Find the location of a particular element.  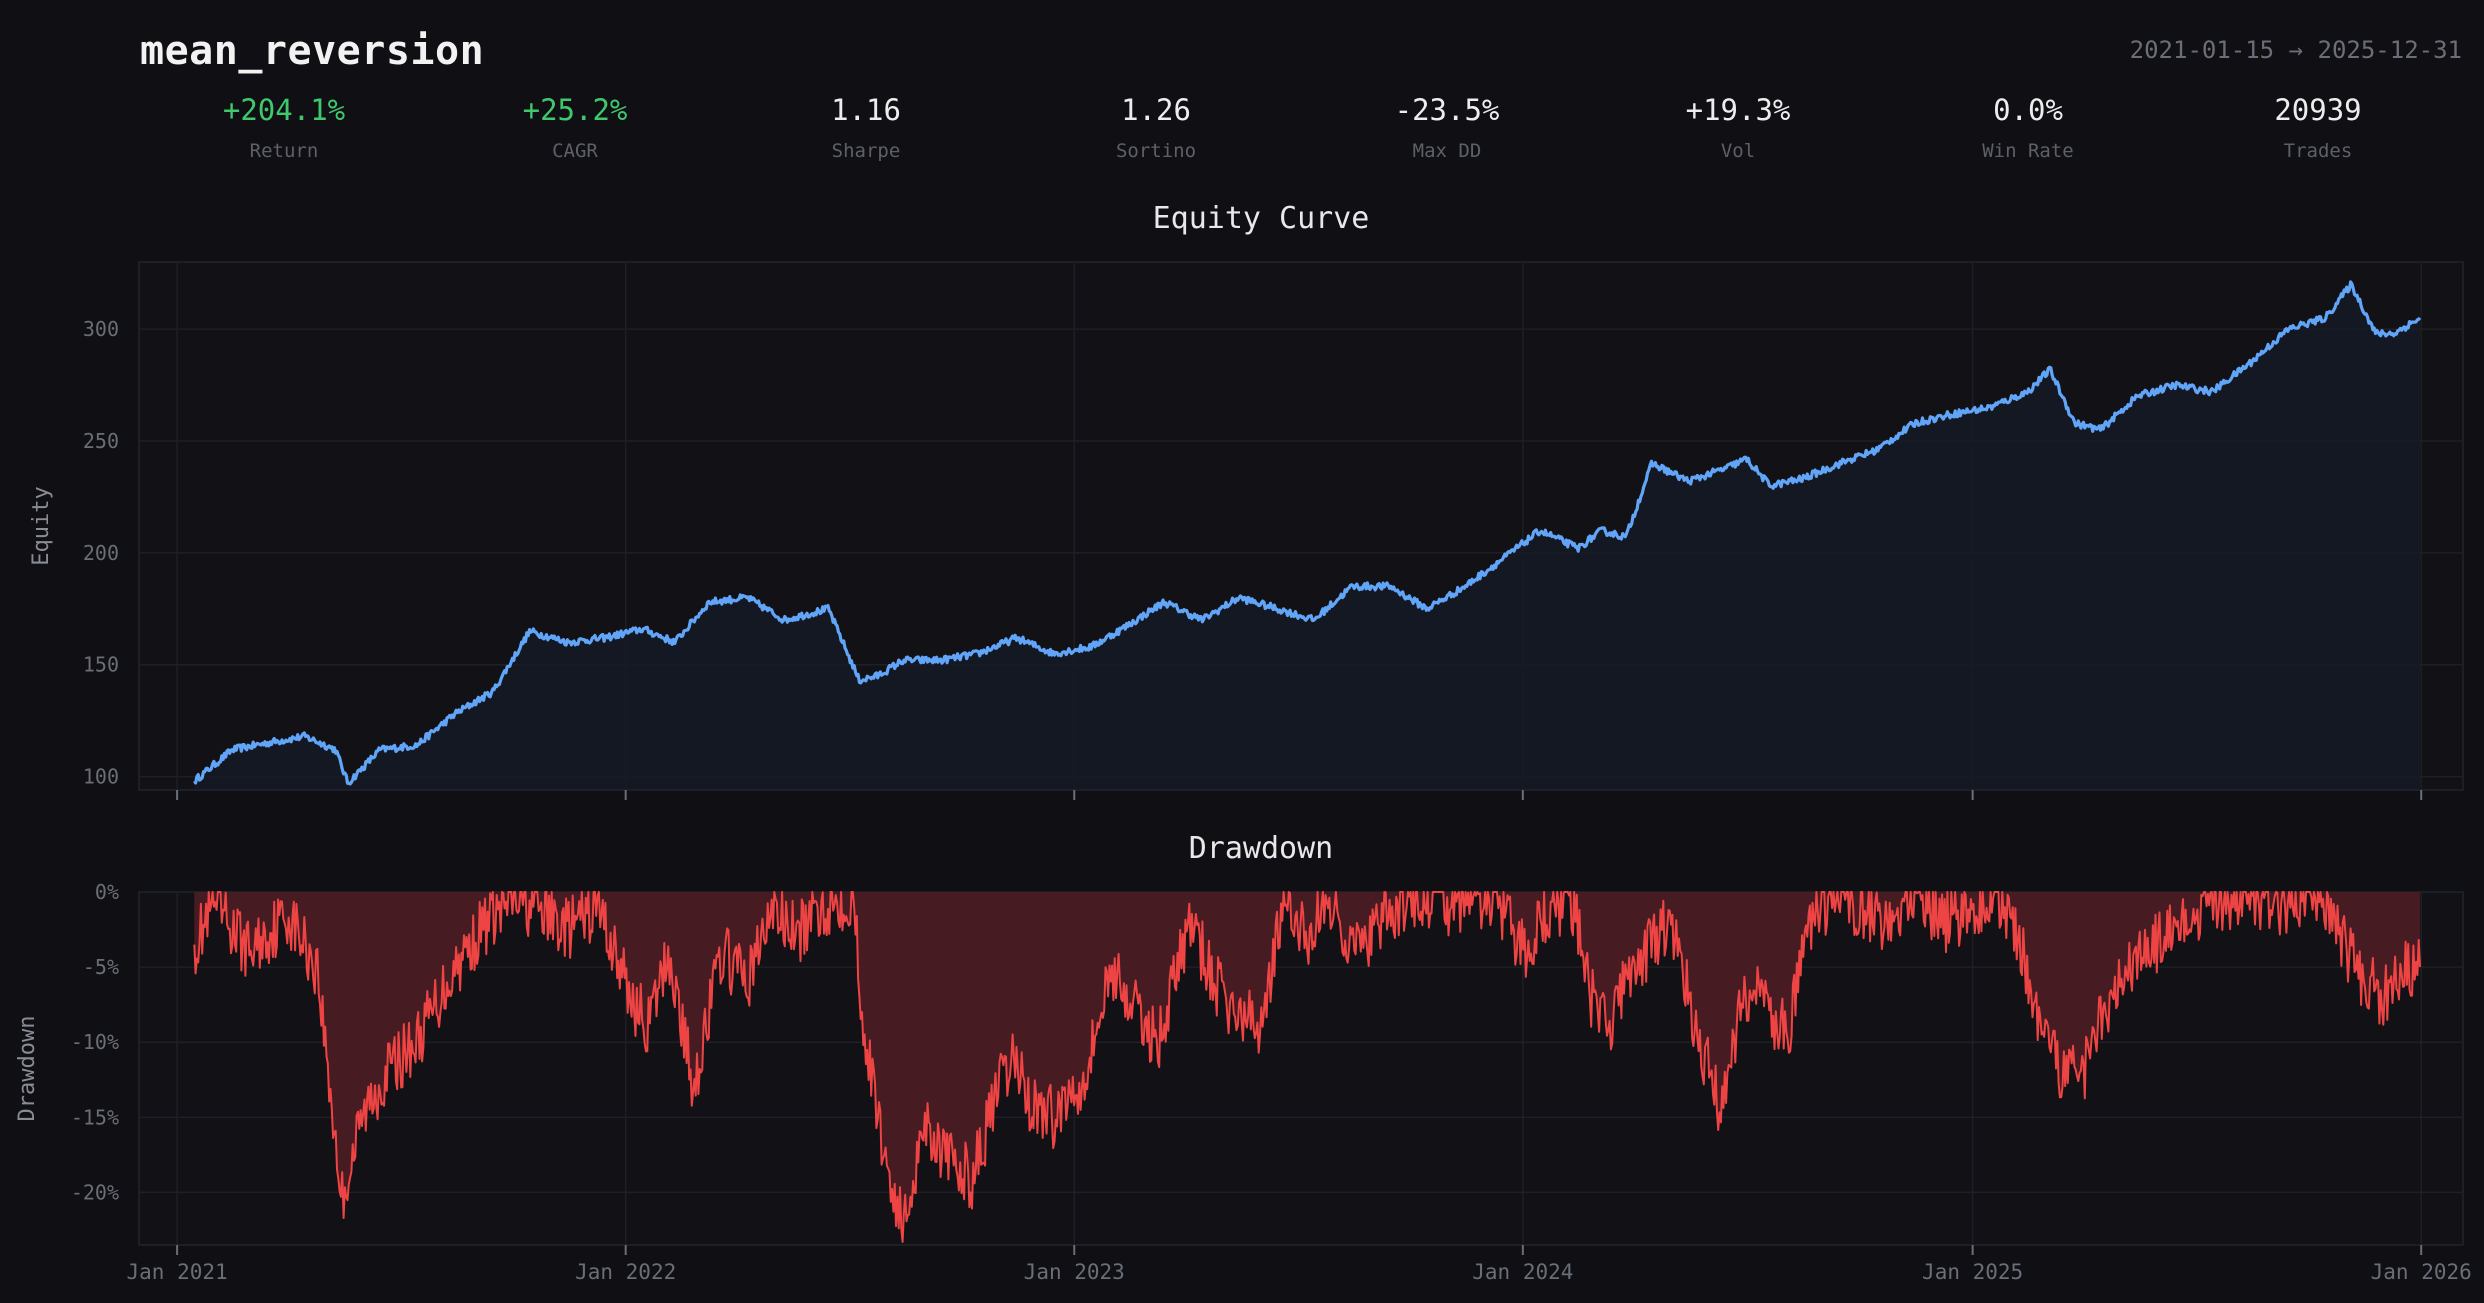

stat-sortino: 1.26 Sortino is located at coordinates (1156, 126).